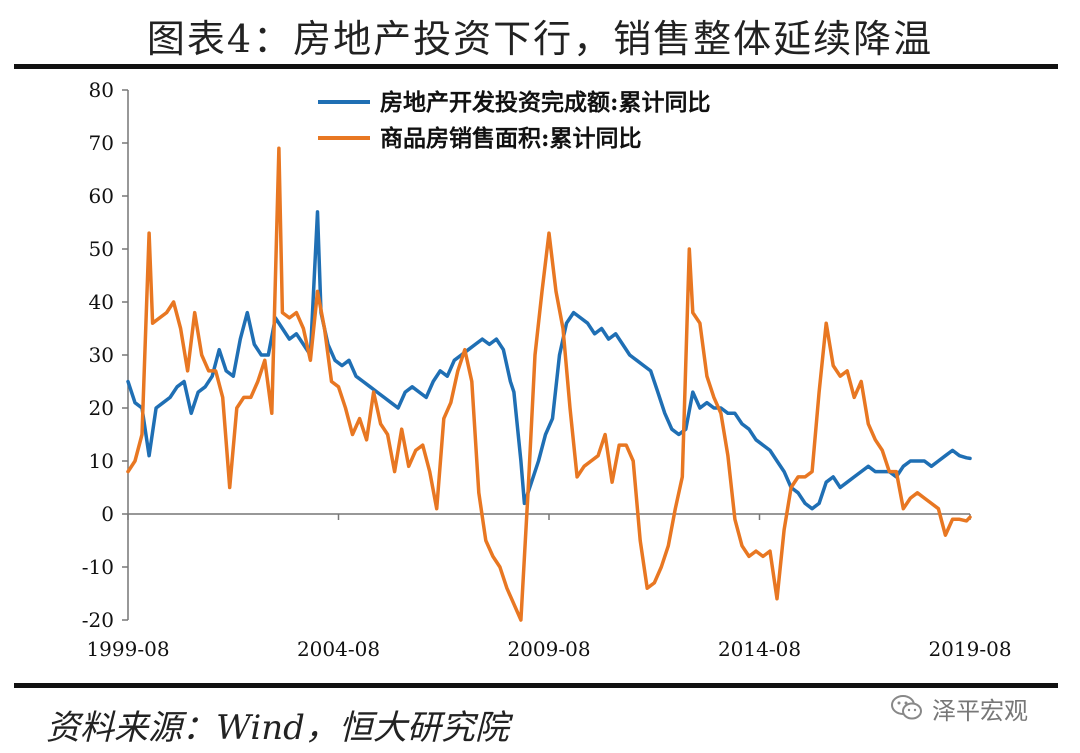 The image size is (1080, 753). Describe the element at coordinates (536, 685) in the screenshot. I see `bottom-rule` at that location.